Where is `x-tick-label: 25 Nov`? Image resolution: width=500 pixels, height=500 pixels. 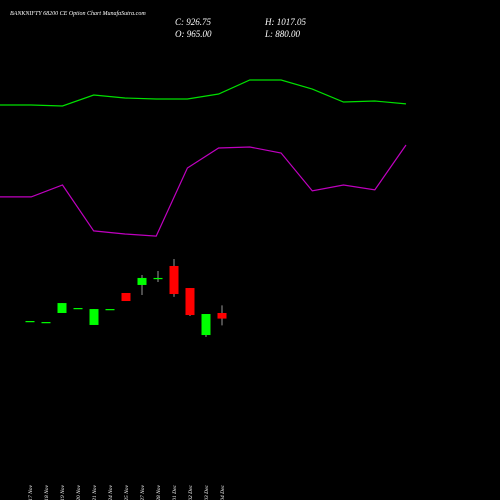
x-tick-label: 25 Nov is located at coordinates (127, 492).